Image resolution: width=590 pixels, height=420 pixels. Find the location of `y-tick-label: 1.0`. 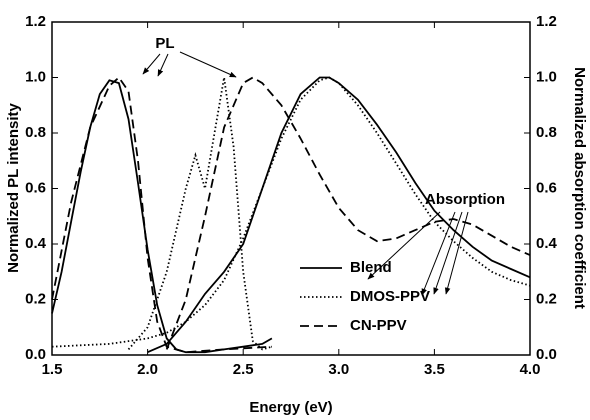

y-tick-label: 1.0 is located at coordinates (35, 76).